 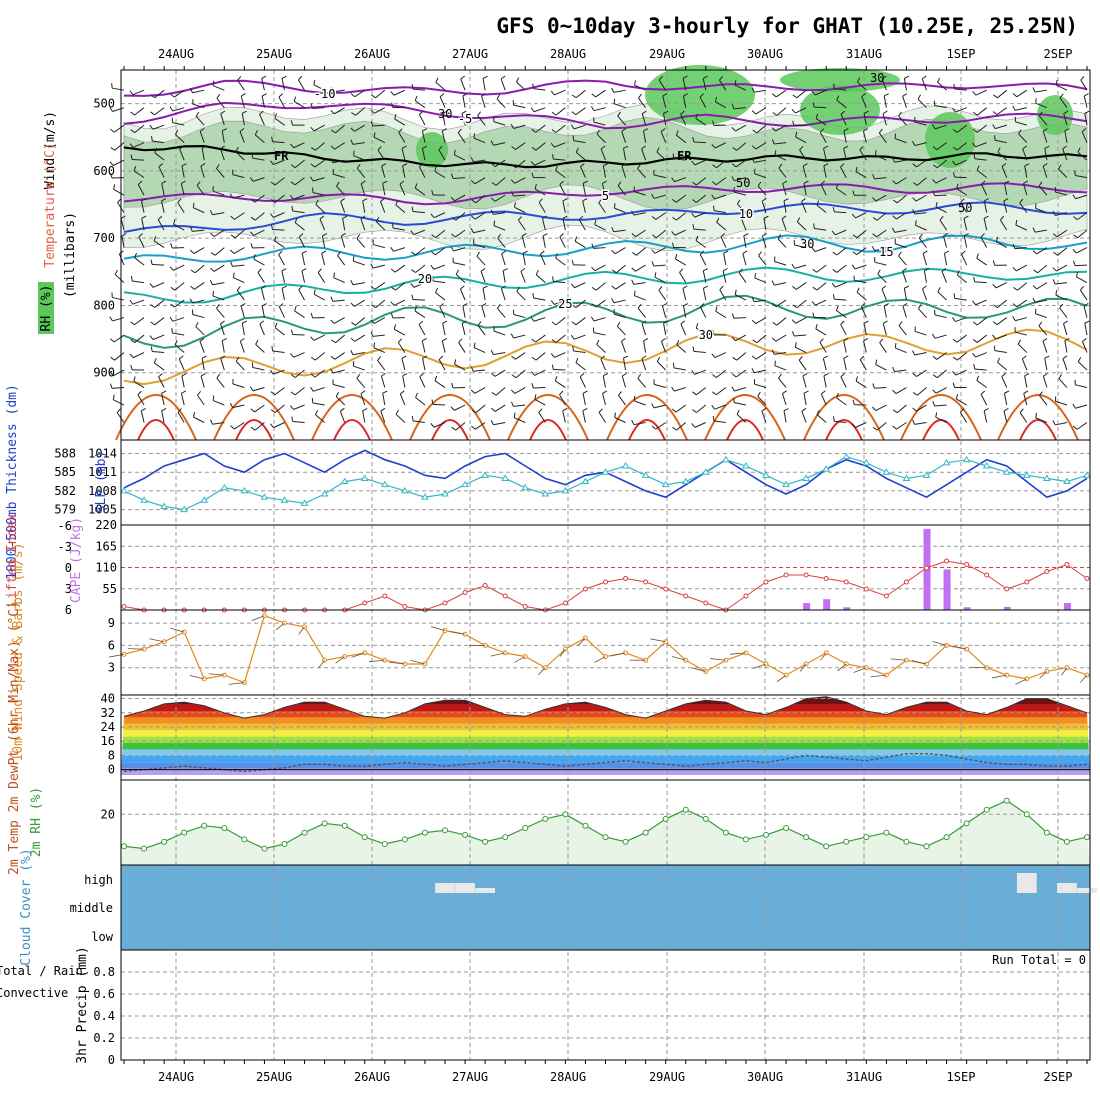 What do you see at coordinates (111, 668) in the screenshot?
I see `wind-tick-label: 3` at bounding box center [111, 668].